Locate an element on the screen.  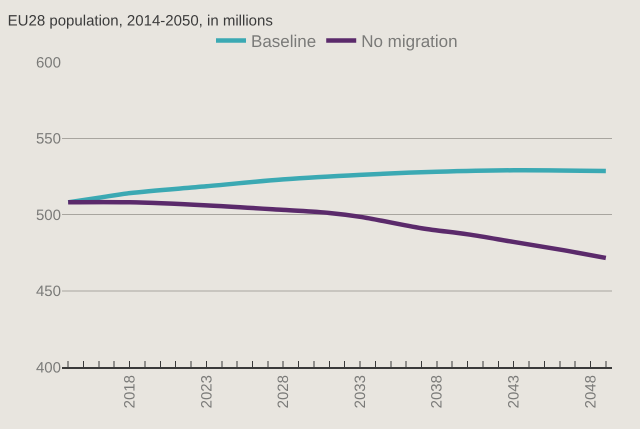
y-tick-label: 600 is located at coordinates (48, 63).